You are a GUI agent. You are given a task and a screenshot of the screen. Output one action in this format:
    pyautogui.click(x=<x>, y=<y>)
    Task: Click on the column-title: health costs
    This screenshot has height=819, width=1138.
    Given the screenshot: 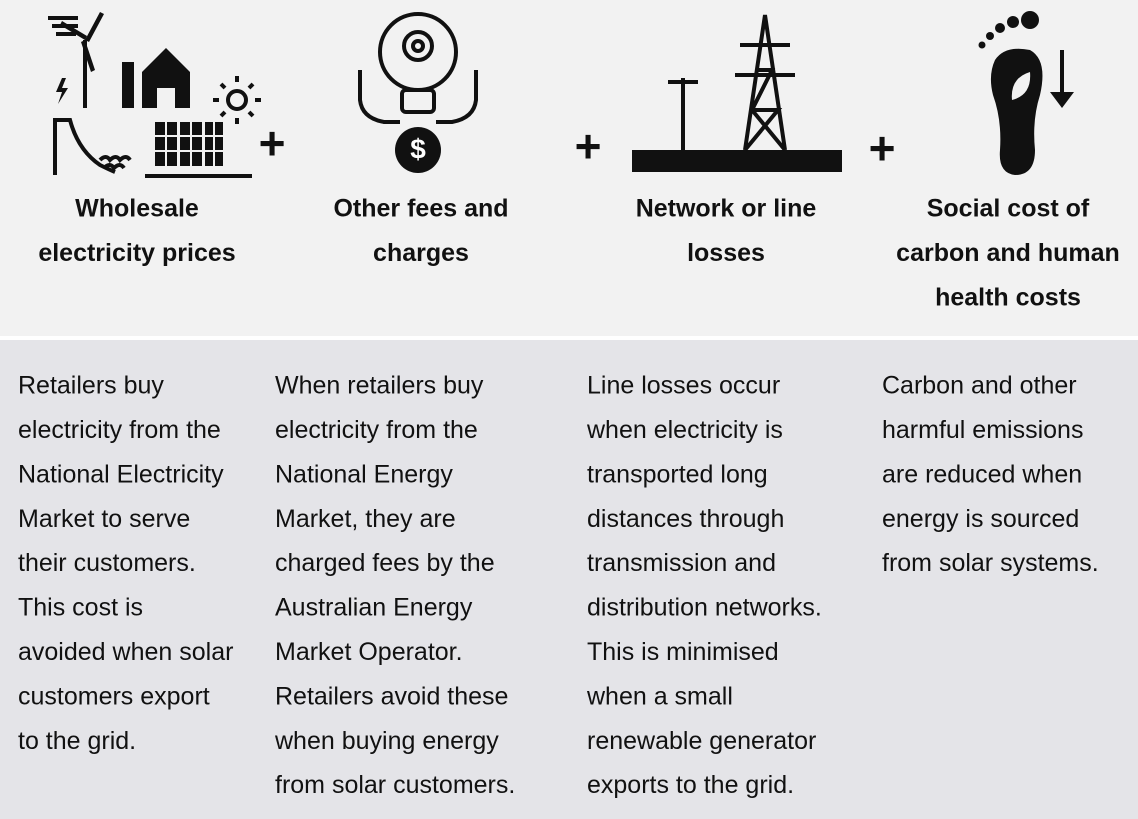 What is the action you would take?
    pyautogui.click(x=1008, y=298)
    